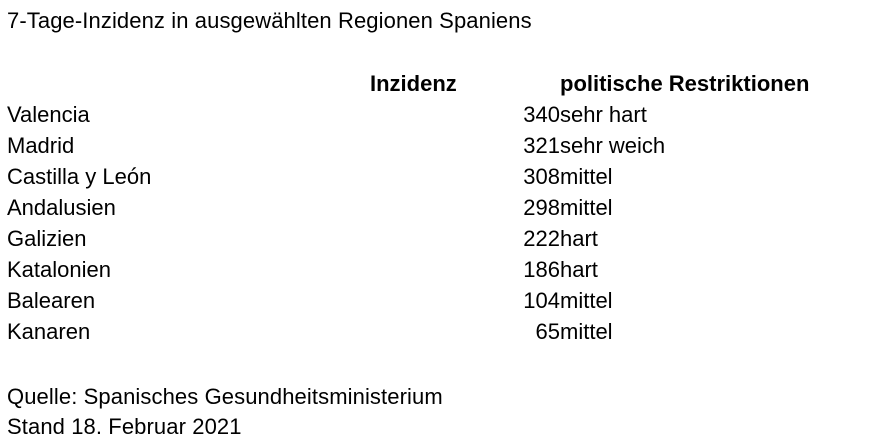  What do you see at coordinates (48, 114) in the screenshot?
I see `region-cell: Valencia` at bounding box center [48, 114].